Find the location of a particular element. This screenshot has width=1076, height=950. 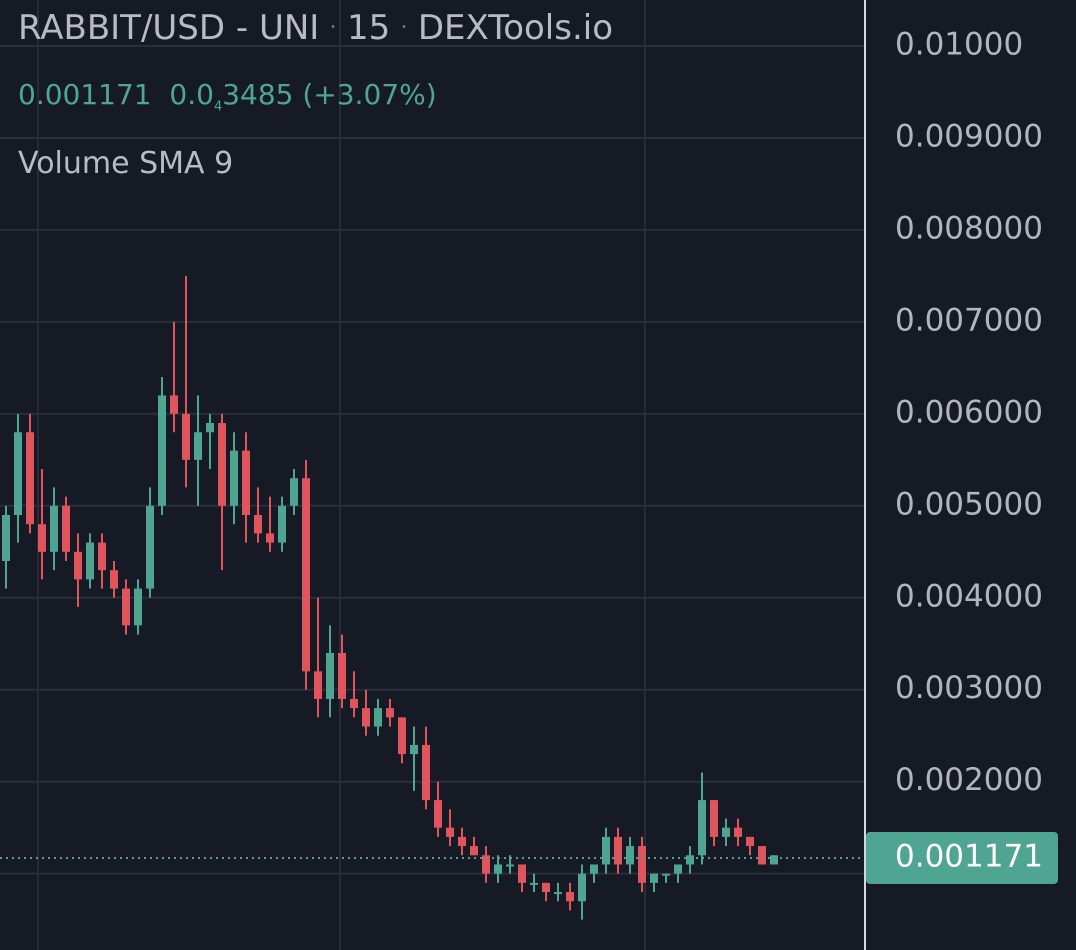

indicator: Volume SMA 9 is located at coordinates (126, 163).